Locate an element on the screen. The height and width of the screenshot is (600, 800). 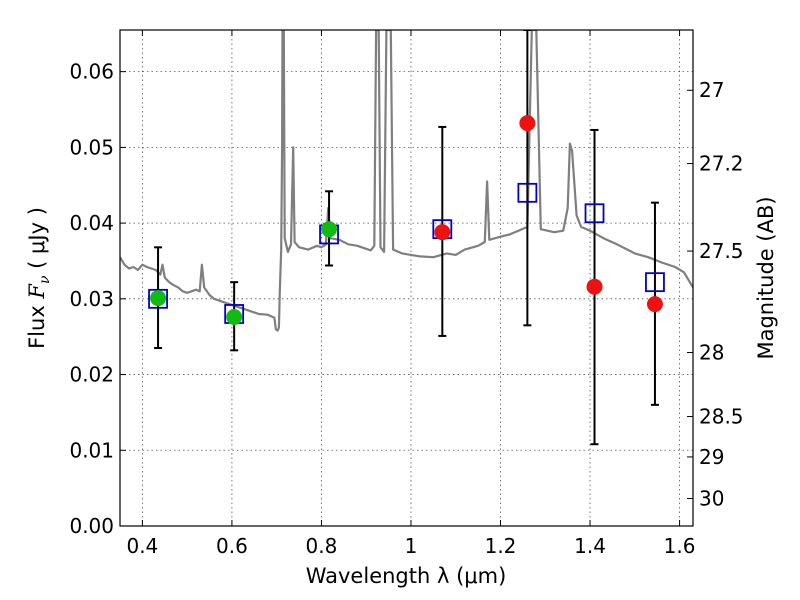
y-axis-label: Flux Fν ( μJy ) is located at coordinates (39, 278).